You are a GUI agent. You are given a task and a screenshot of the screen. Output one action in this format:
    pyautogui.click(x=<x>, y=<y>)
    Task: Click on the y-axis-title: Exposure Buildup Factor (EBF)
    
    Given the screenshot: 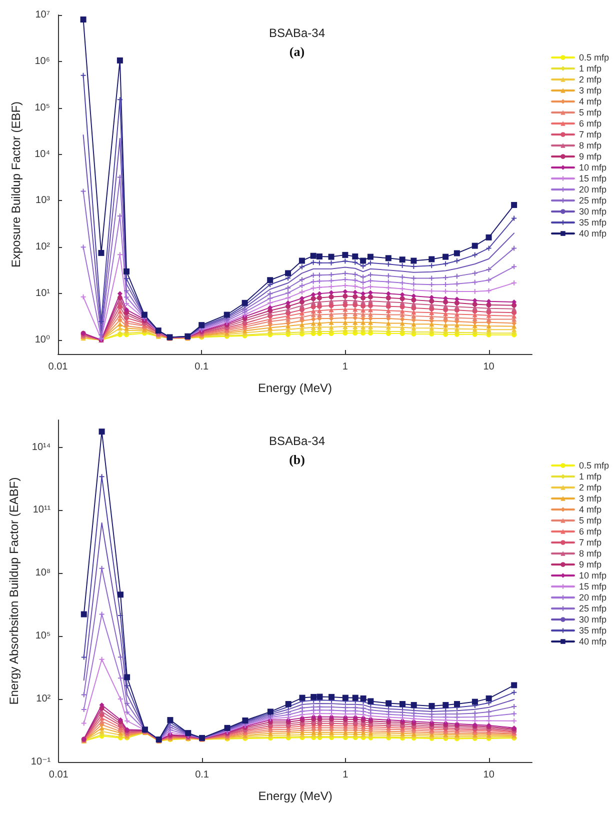 What is the action you would take?
    pyautogui.click(x=16, y=184)
    